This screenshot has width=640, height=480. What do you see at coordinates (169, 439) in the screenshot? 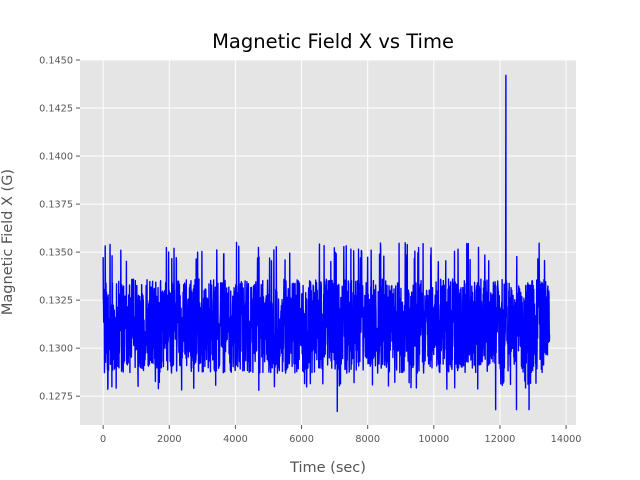
I see `x-tick-label: 2000` at bounding box center [169, 439].